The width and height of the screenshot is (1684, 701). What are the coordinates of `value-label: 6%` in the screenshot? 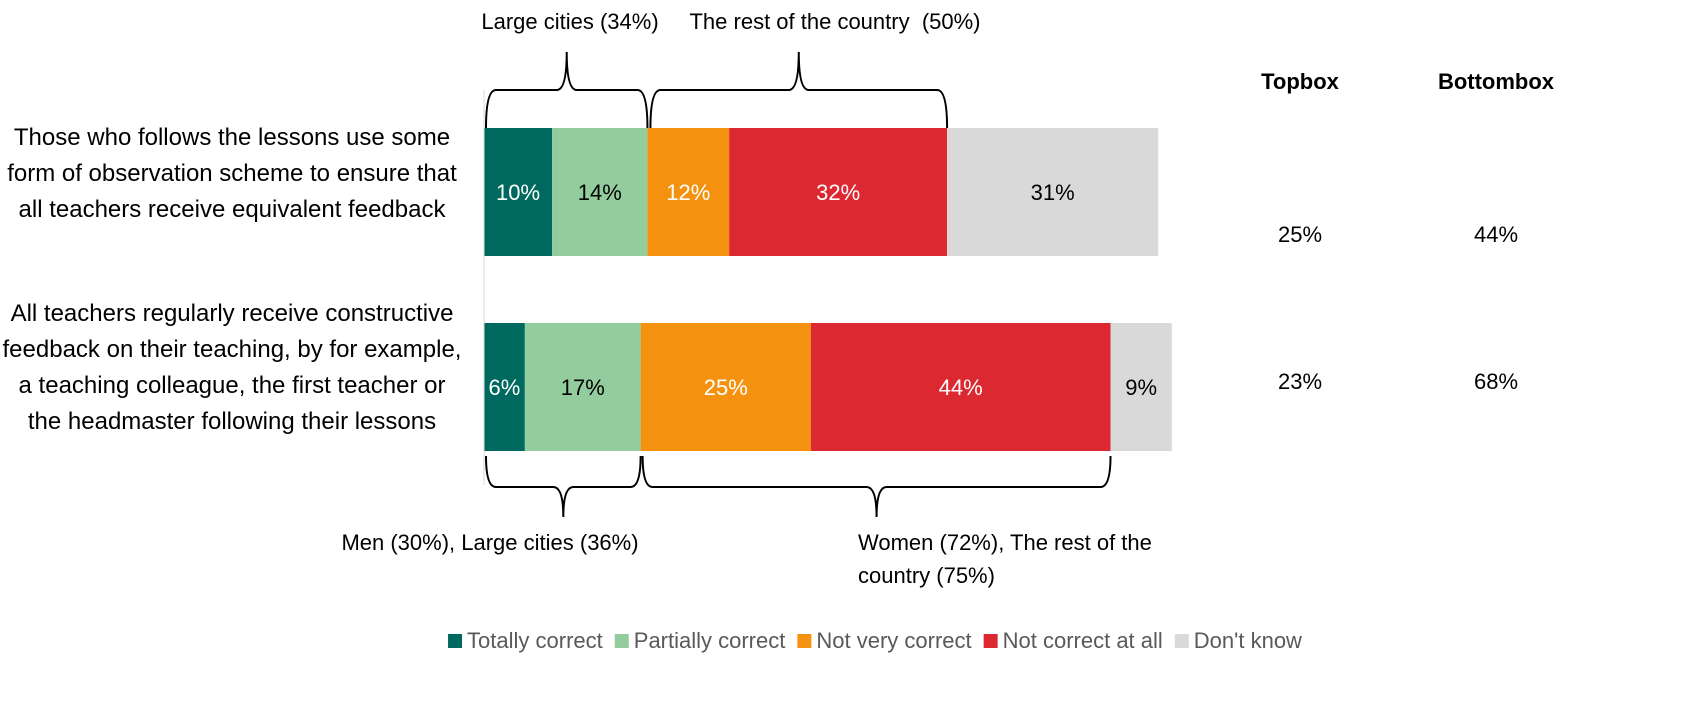 It's located at (505, 387).